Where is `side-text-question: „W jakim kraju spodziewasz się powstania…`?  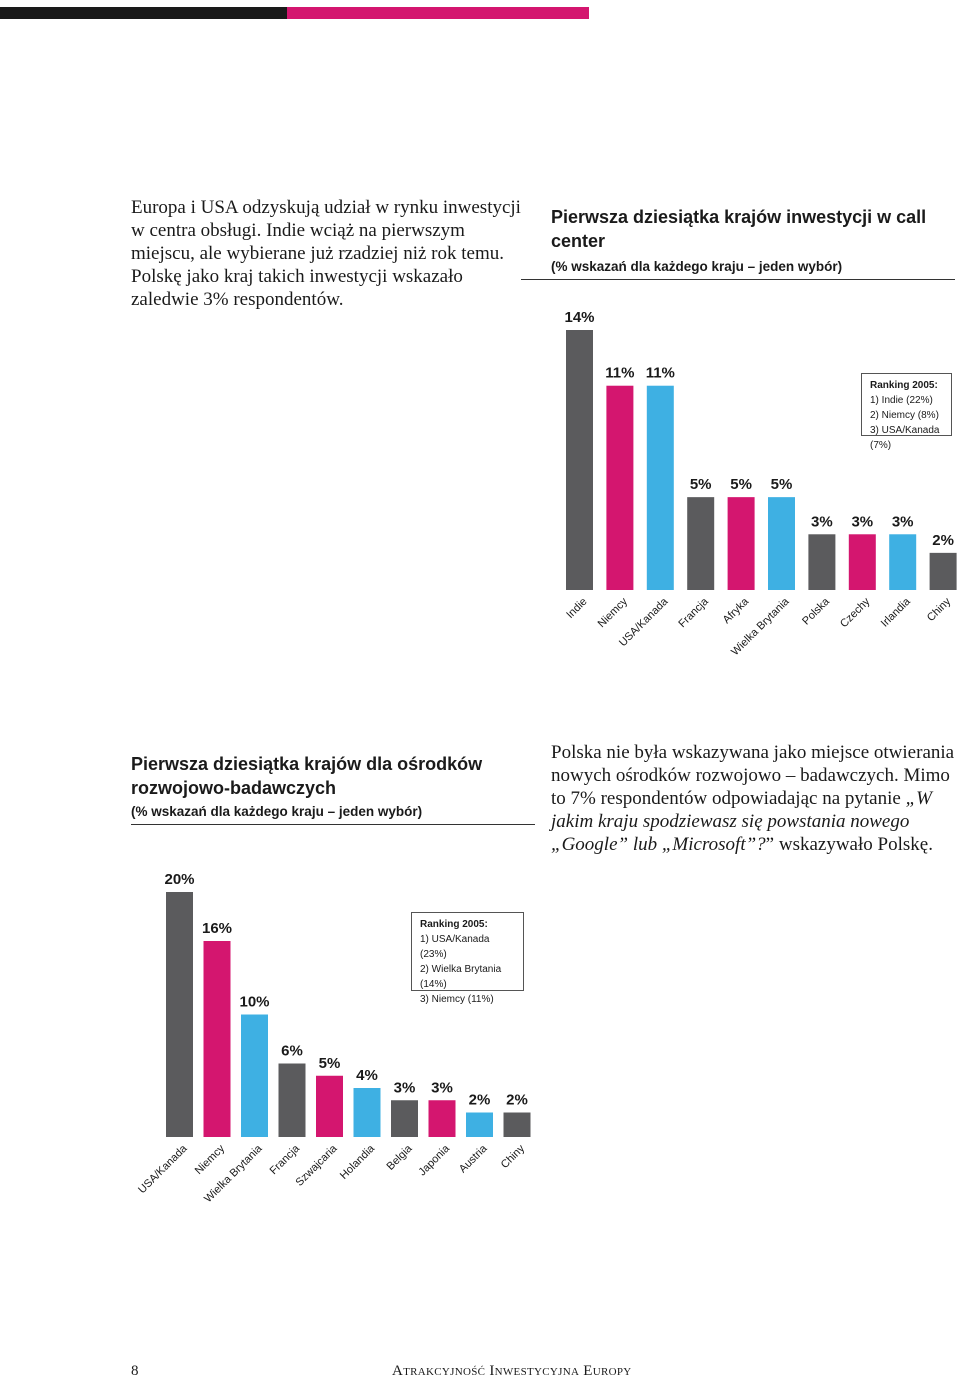
side-text-question: „W jakim kraju spodziewasz się powstania… is located at coordinates (741, 821).